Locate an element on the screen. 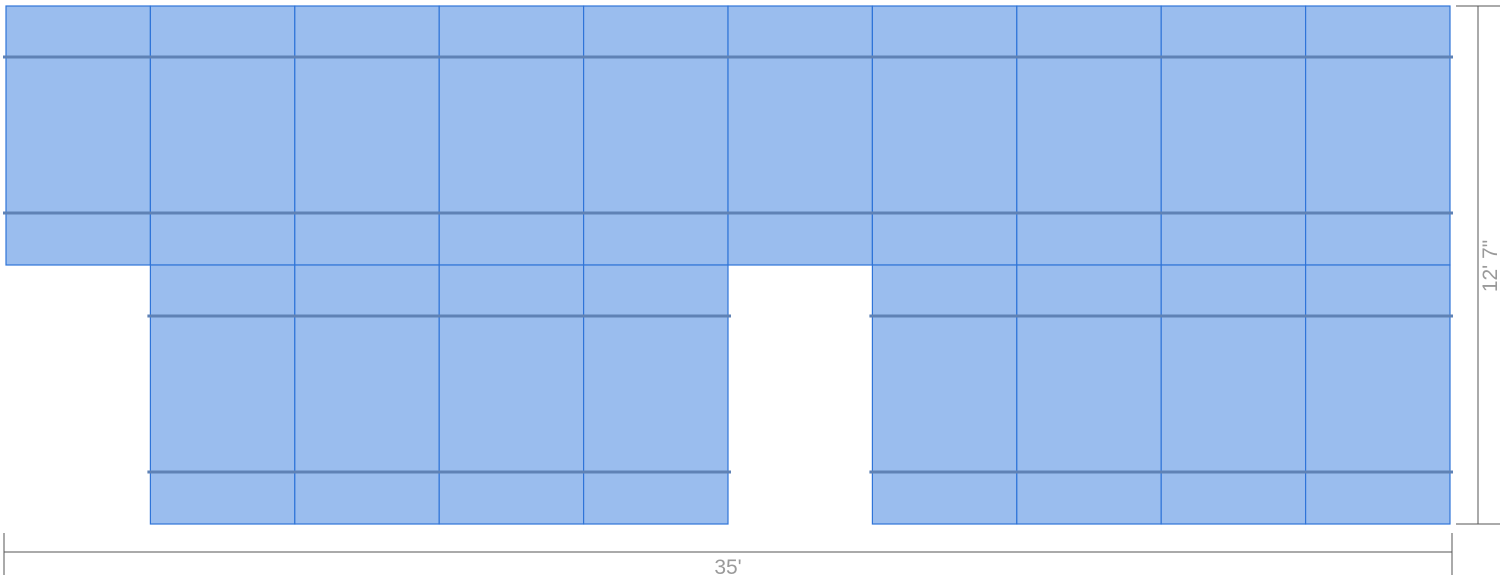 The width and height of the screenshot is (1505, 579). width-dimension: 35' is located at coordinates (728, 556).